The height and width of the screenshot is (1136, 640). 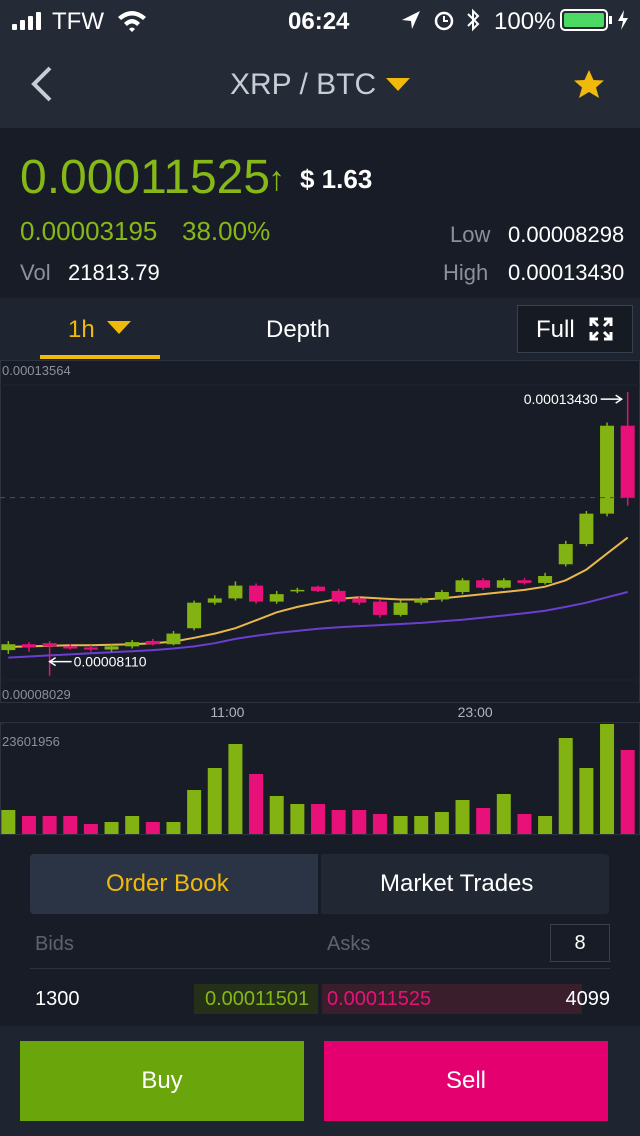 I want to click on signal-icon, so click(x=26, y=21).